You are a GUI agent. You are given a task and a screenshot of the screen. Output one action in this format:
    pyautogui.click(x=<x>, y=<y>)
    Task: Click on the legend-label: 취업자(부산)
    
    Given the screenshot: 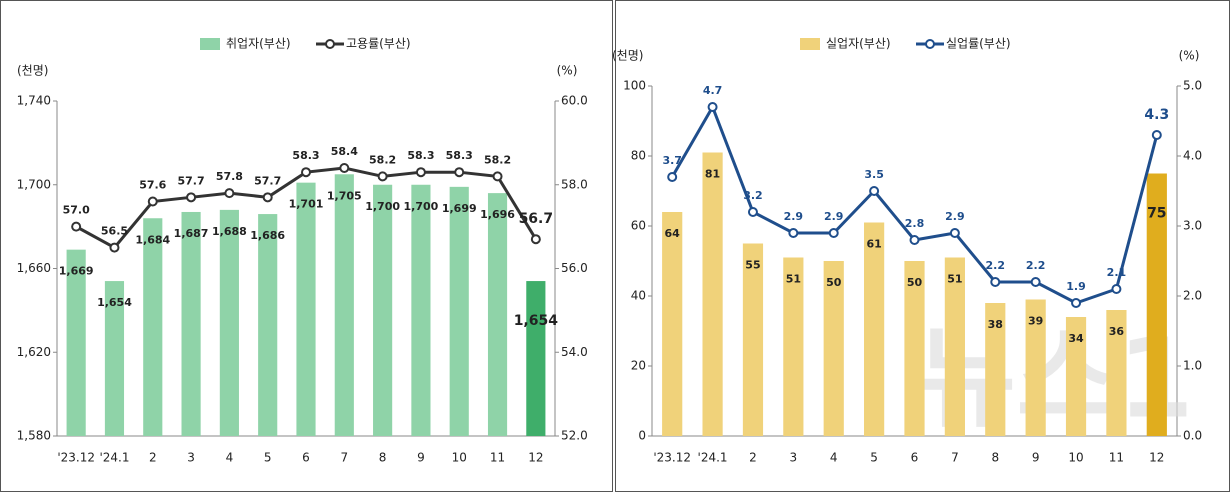 What is the action you would take?
    pyautogui.click(x=258, y=44)
    